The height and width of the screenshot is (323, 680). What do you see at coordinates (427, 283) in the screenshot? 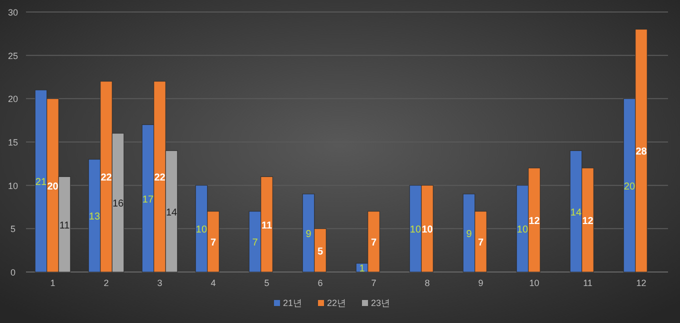
I see `x-tick-label: 8` at bounding box center [427, 283].